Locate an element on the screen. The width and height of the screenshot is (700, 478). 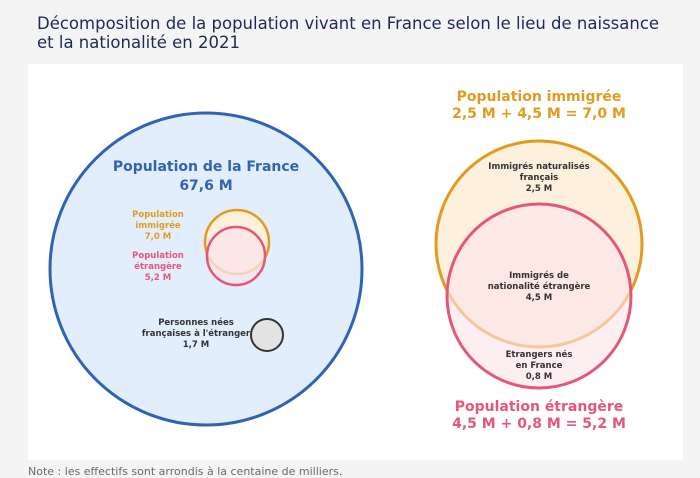
nes-france-label-1: Etrangers nés is located at coordinates (539, 354).